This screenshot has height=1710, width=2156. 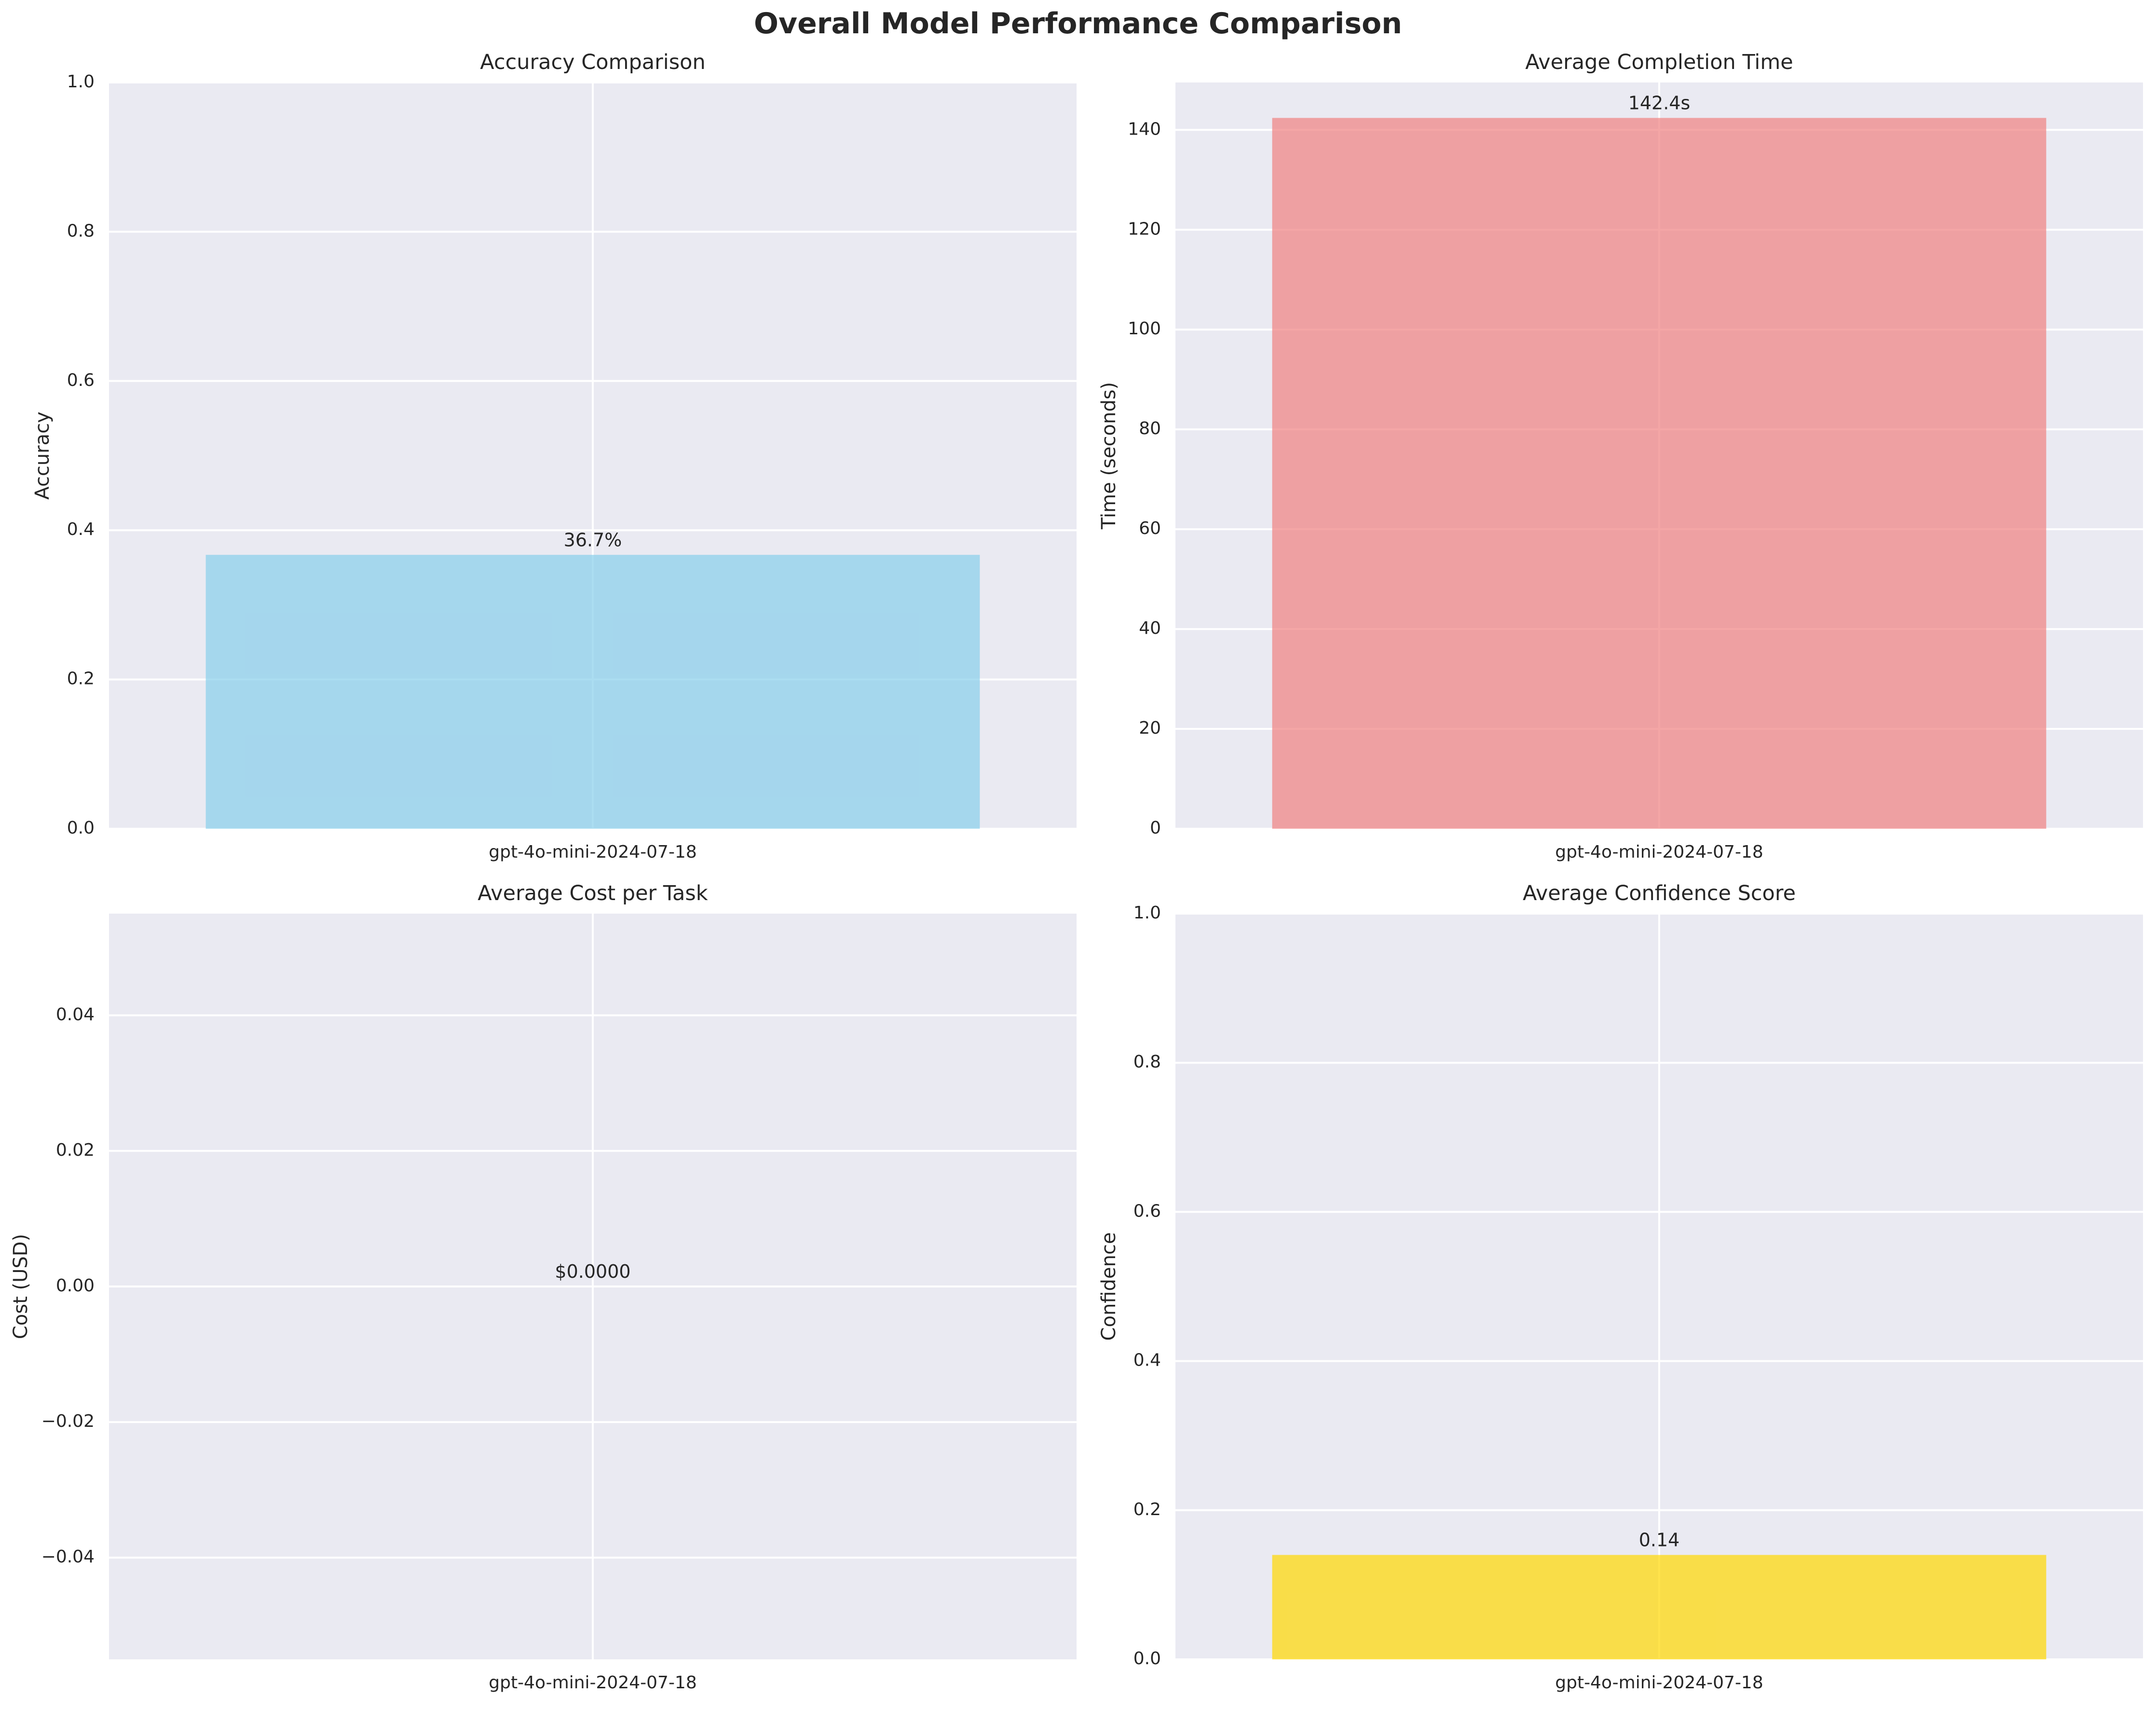 What do you see at coordinates (1155, 828) in the screenshot?
I see `y-tick-label: 0` at bounding box center [1155, 828].